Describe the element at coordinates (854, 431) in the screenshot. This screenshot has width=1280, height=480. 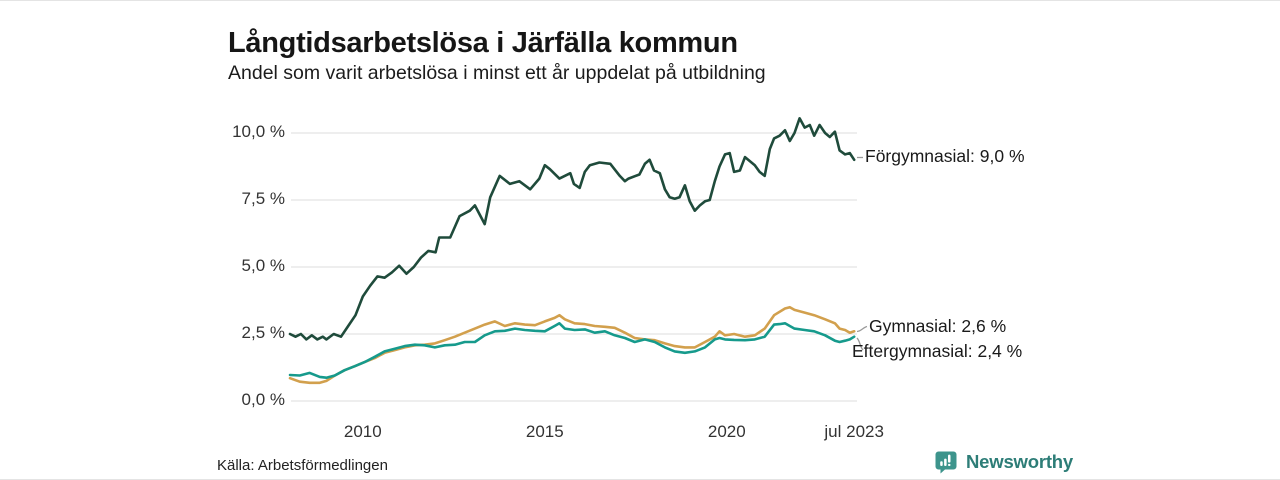
I see `x-axis-tick-label: jul 2023` at that location.